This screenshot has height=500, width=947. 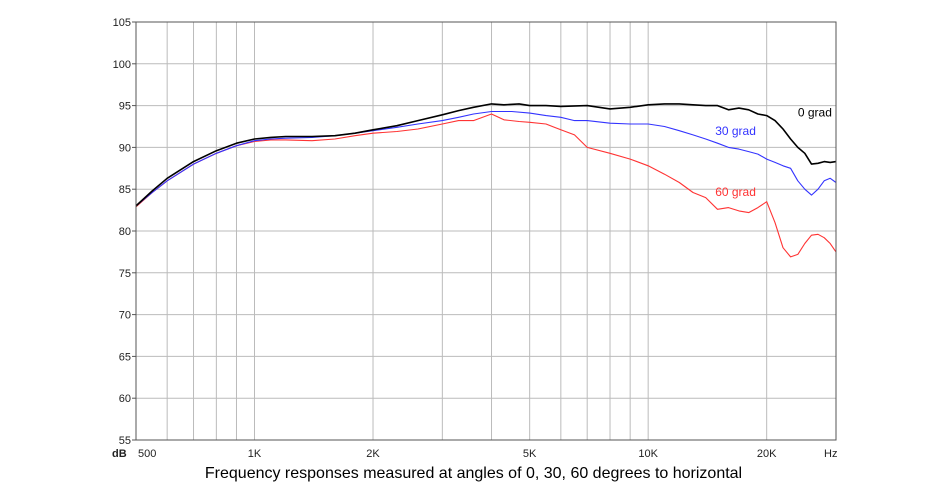 I want to click on y-tick-label: 75, so click(x=125, y=274).